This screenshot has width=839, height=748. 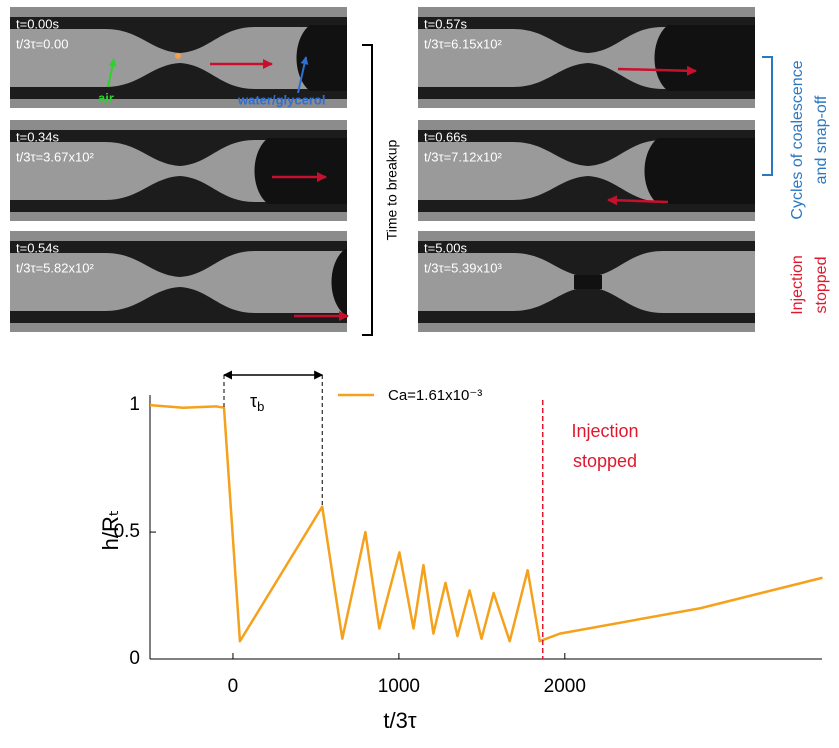 What do you see at coordinates (178, 170) in the screenshot?
I see `panel: t=0.34s t/3τ=3.67x10²` at bounding box center [178, 170].